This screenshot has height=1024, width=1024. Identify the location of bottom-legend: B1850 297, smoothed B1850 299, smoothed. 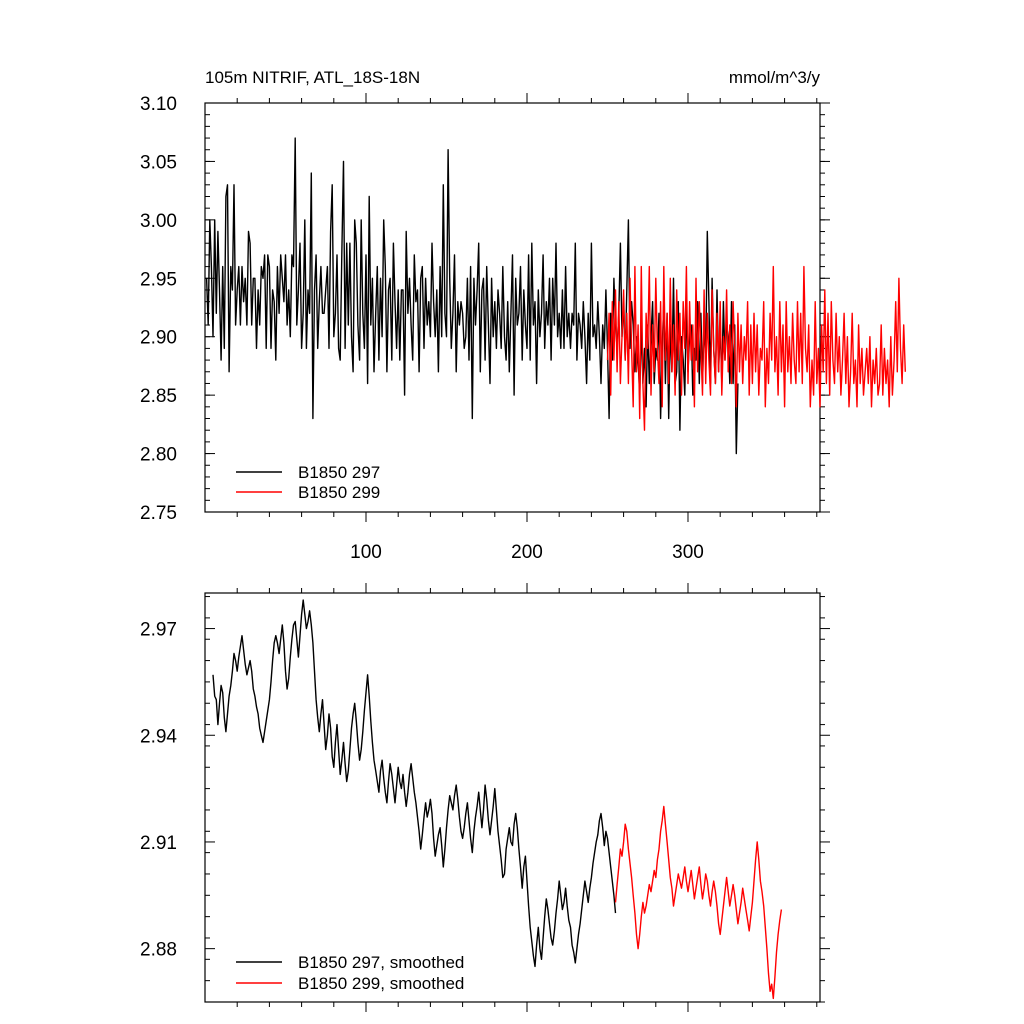
(350, 973).